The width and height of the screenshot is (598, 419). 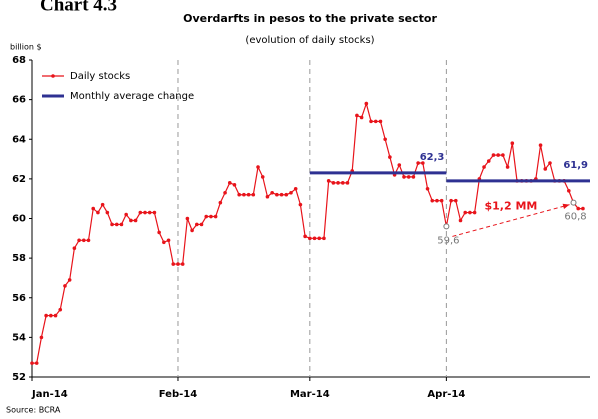 What do you see at coordinates (49, 394) in the screenshot?
I see `x-tick-label: Jan-14` at bounding box center [49, 394].